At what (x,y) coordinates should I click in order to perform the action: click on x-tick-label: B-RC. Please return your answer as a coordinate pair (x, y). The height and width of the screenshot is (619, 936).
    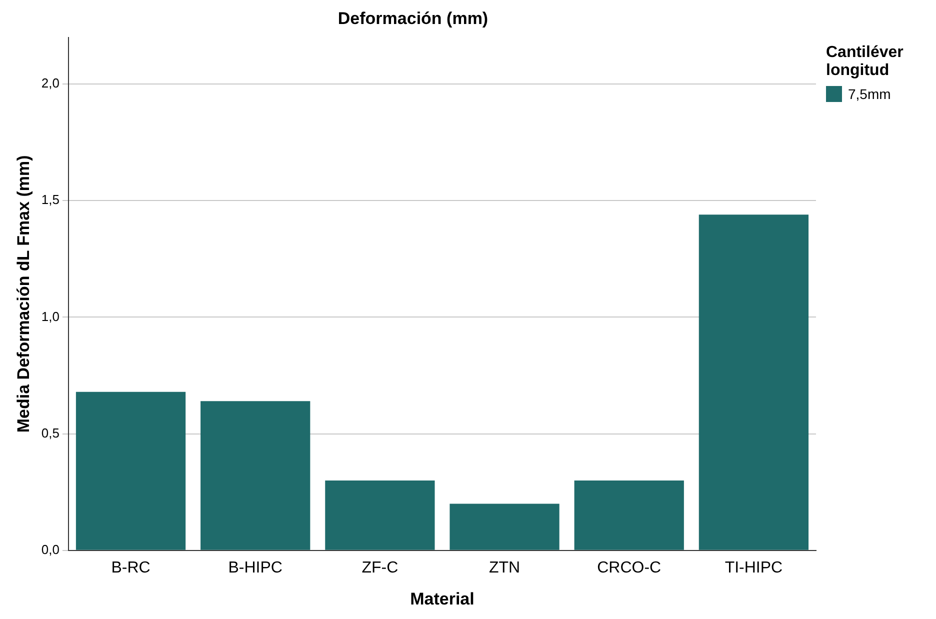
    Looking at the image, I should click on (130, 567).